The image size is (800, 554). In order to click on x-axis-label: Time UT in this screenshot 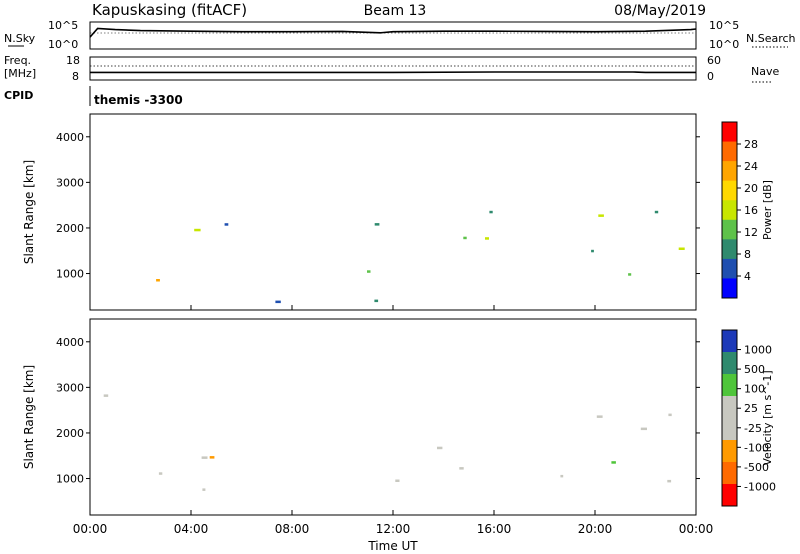, I will do `click(392, 546)`.